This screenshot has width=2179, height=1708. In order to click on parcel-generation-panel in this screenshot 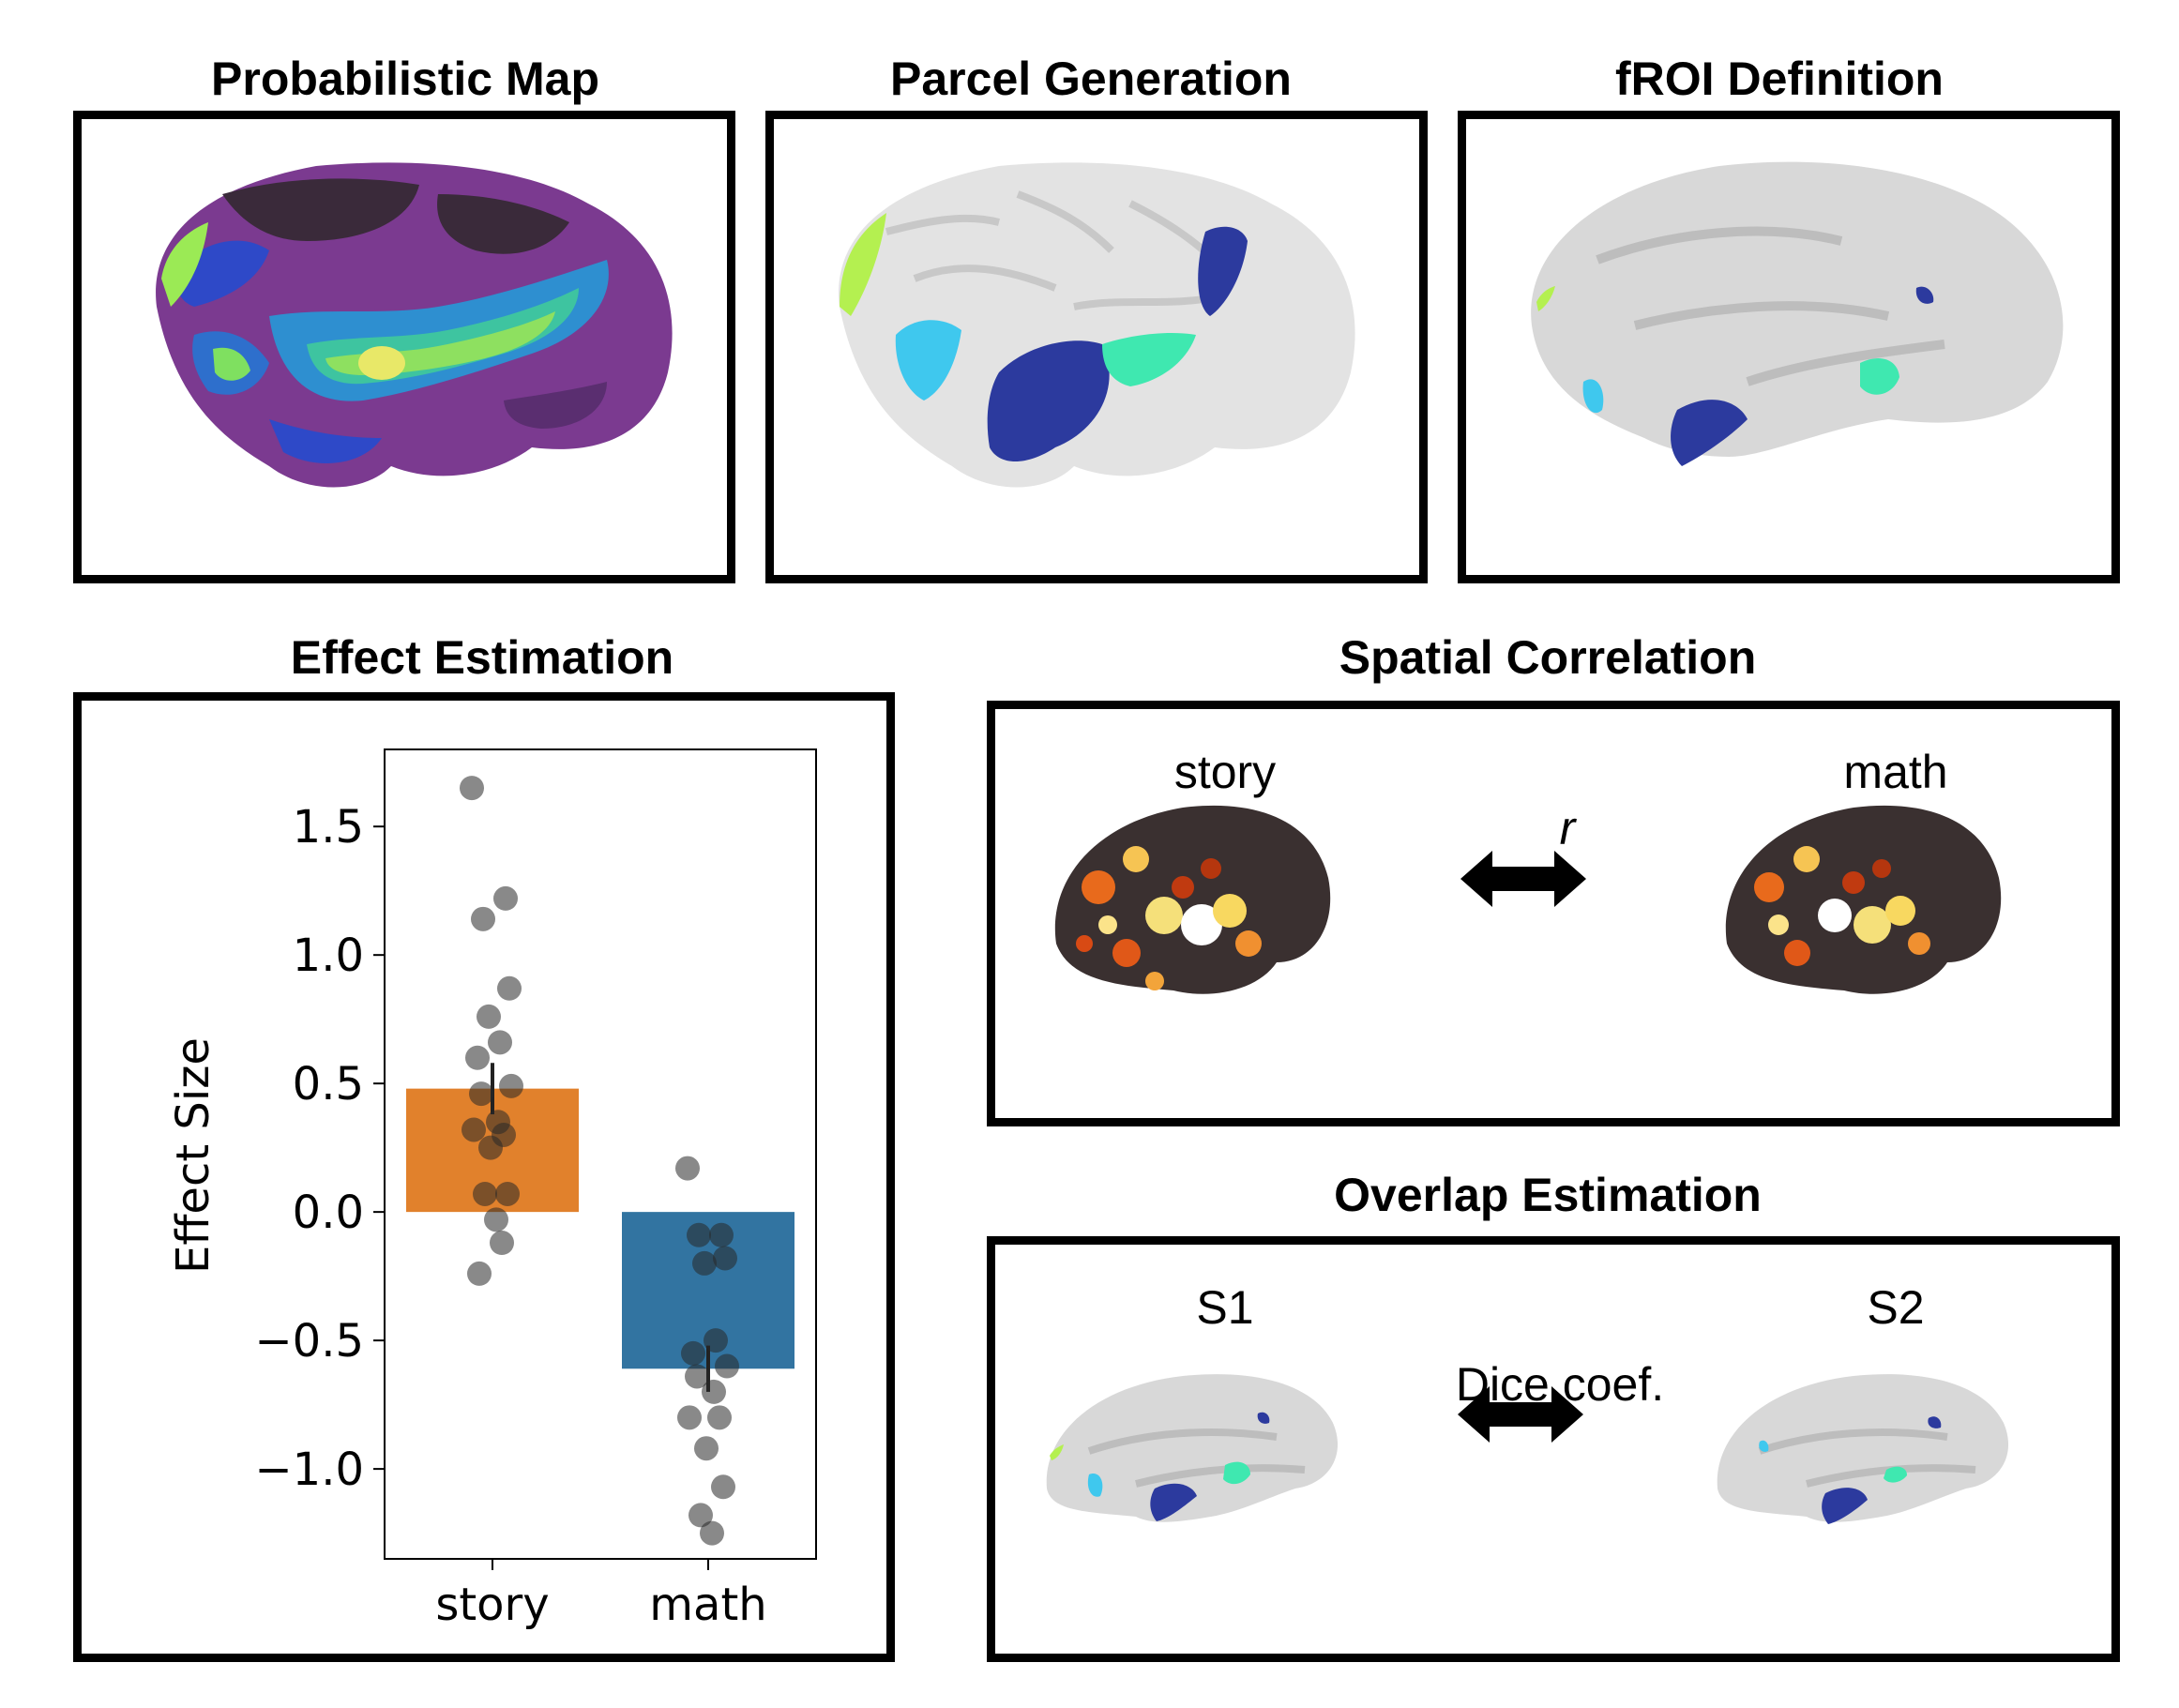, I will do `click(1096, 347)`.